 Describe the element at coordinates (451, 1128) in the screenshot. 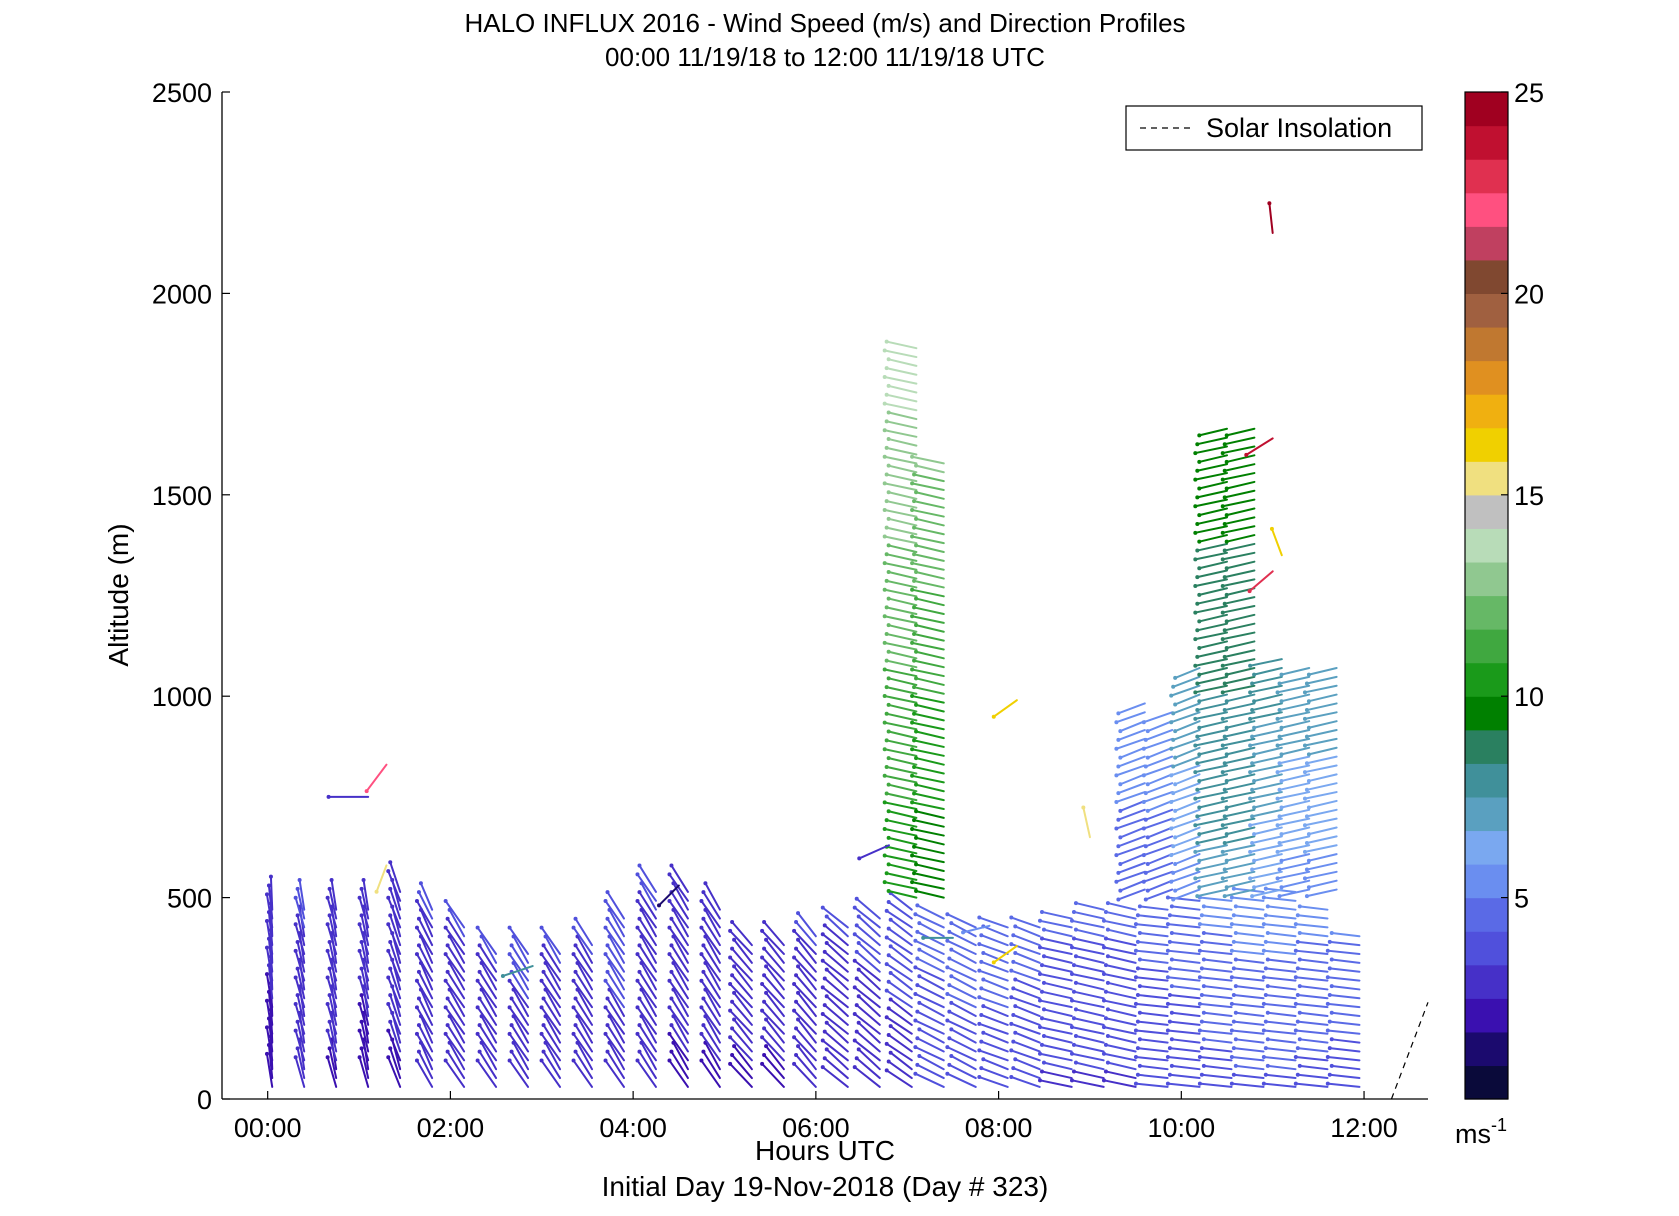

I see `x-tick-label: 02:00` at that location.